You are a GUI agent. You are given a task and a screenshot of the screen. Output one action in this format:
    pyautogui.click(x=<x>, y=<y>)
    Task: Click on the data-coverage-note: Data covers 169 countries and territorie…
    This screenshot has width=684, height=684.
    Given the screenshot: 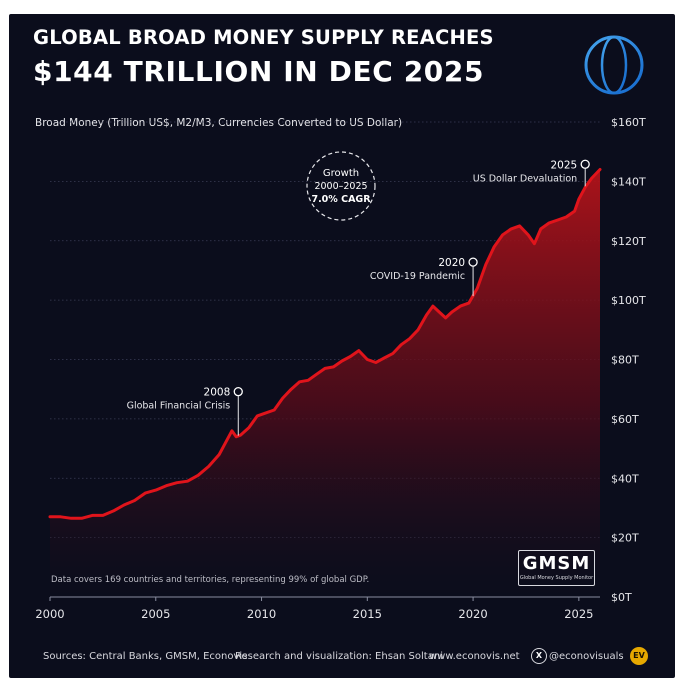 What is the action you would take?
    pyautogui.click(x=210, y=580)
    